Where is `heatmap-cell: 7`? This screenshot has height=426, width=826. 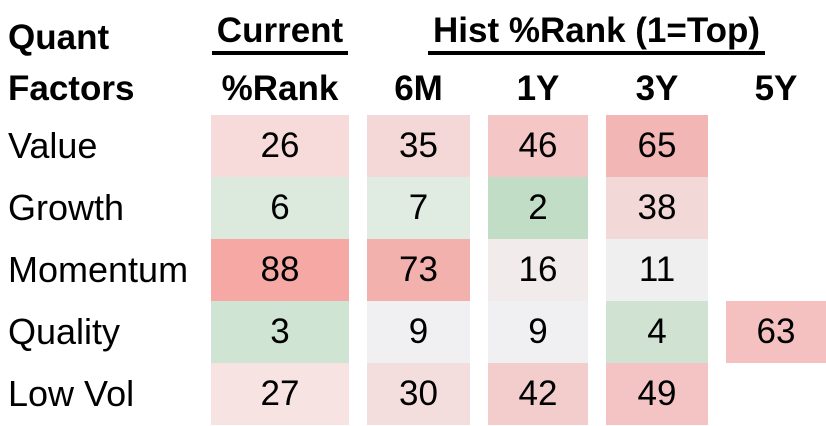
heatmap-cell: 7 is located at coordinates (418, 208).